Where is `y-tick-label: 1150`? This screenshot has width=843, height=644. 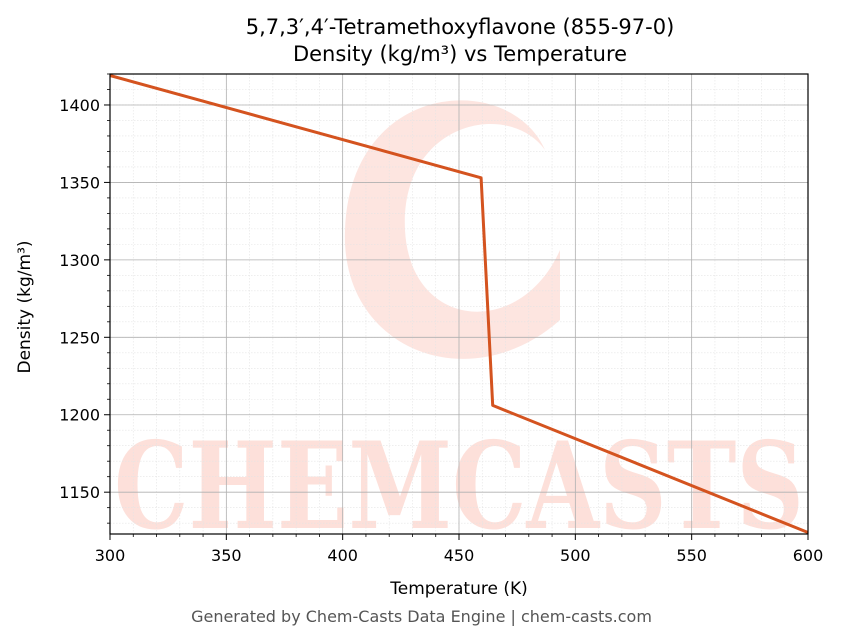 y-tick-label: 1150 is located at coordinates (79, 492).